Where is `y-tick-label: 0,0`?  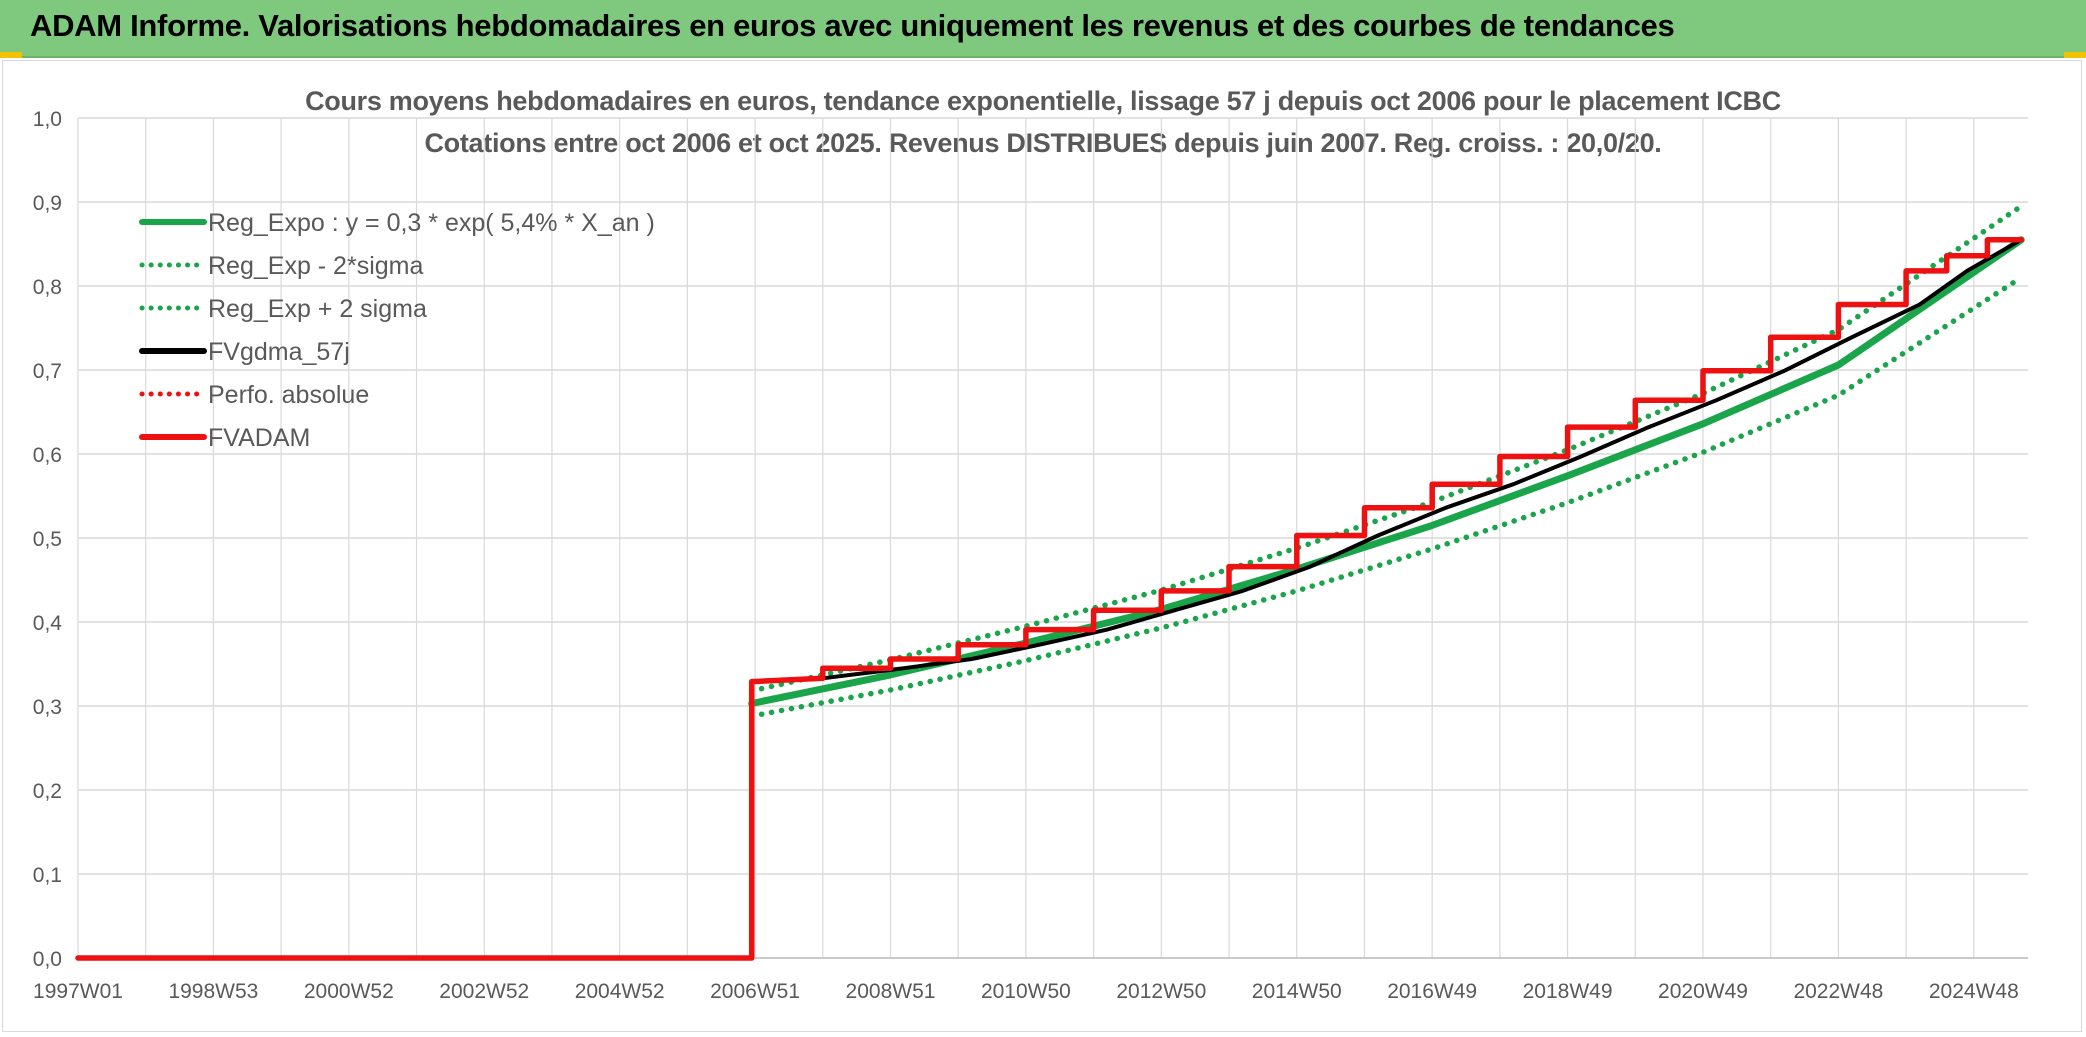
y-tick-label: 0,0 is located at coordinates (47, 959).